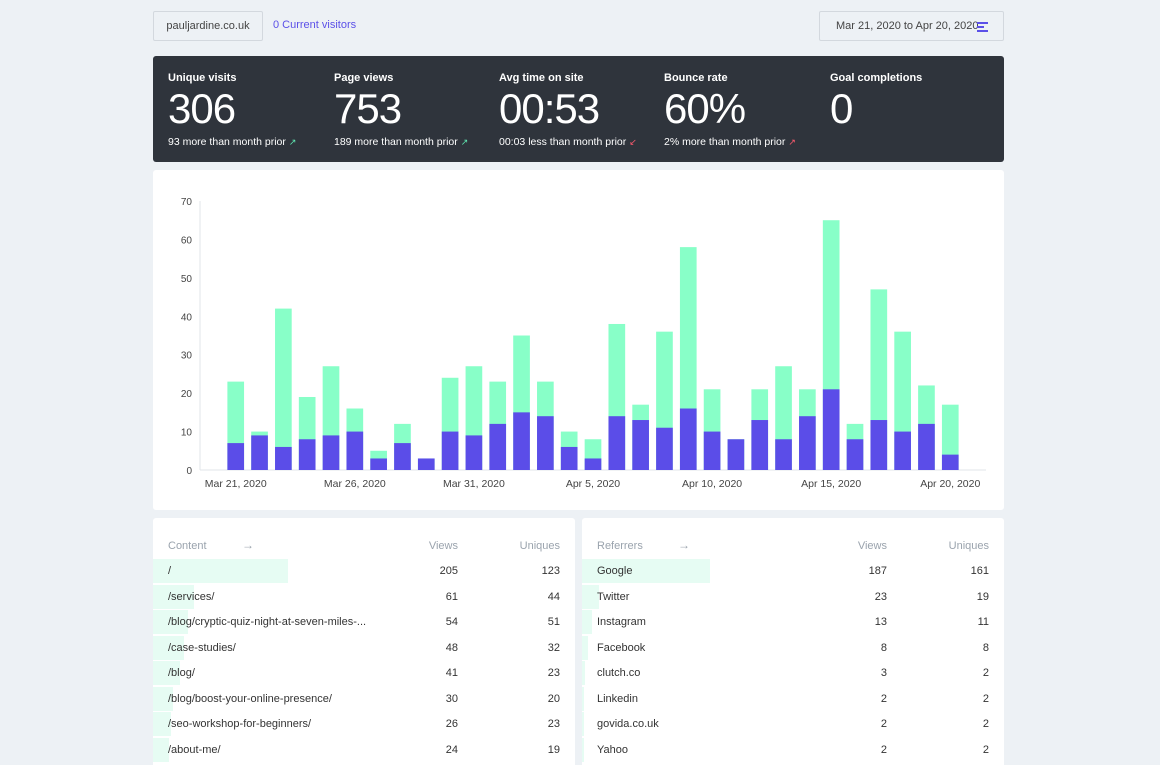 This screenshot has height=765, width=1160. Describe the element at coordinates (617, 698) in the screenshot. I see `row-name: Linkedin` at that location.